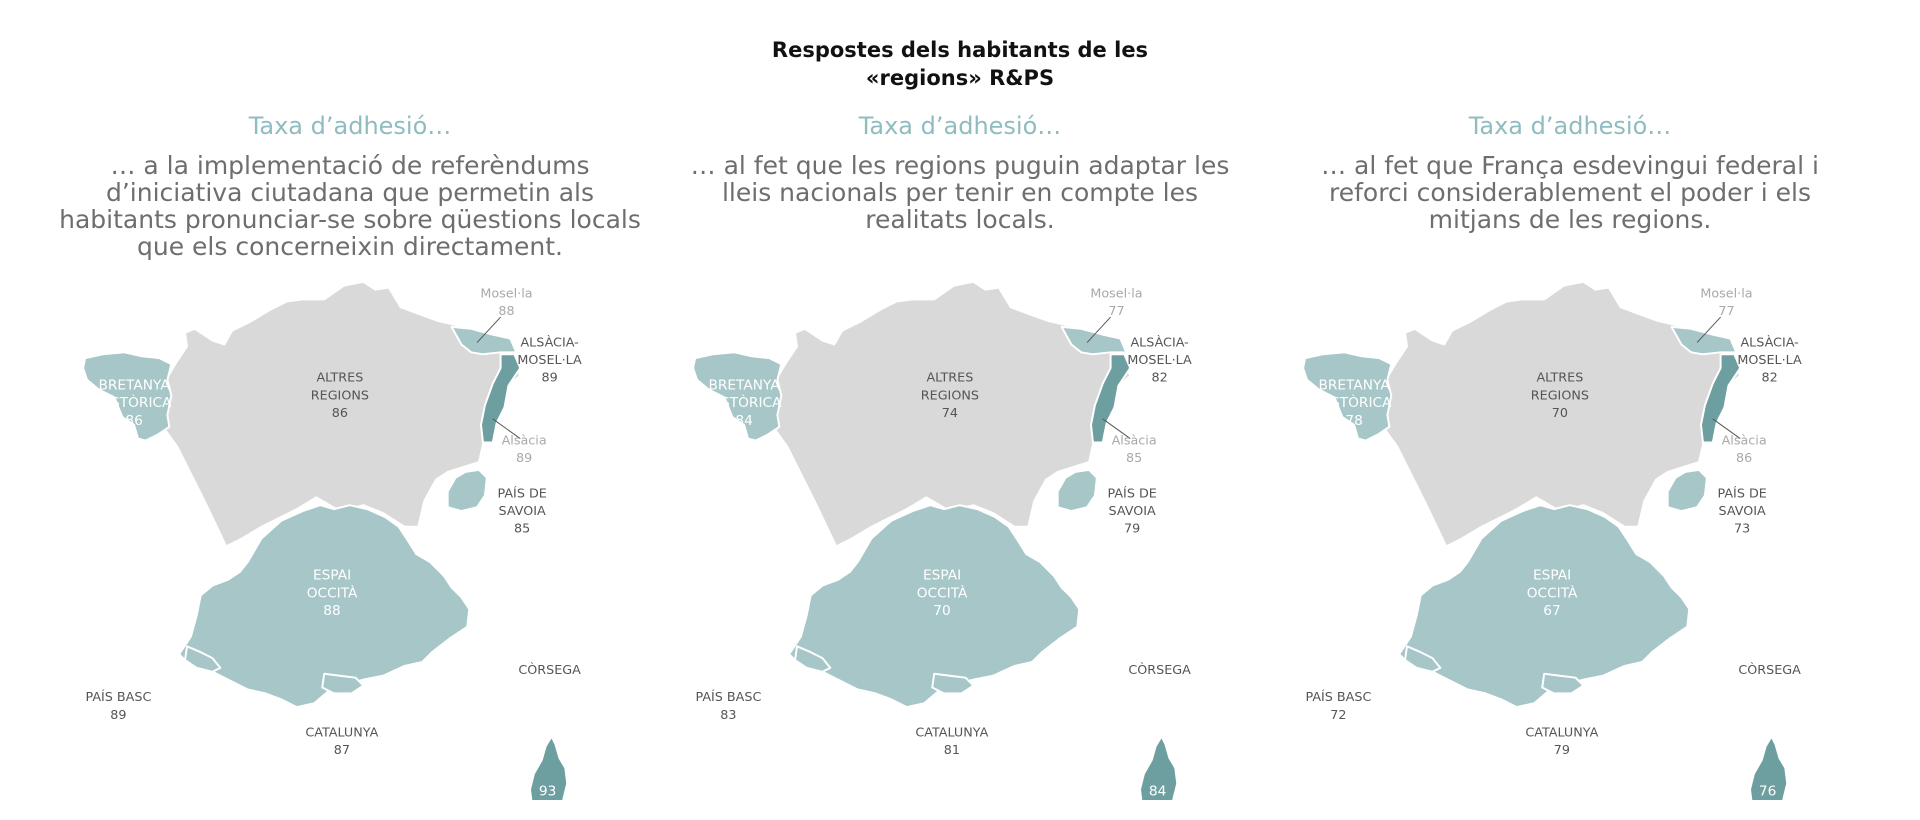 This screenshot has width=1920, height=820. I want to click on value-pais-de-savoia: 73, so click(1742, 529).